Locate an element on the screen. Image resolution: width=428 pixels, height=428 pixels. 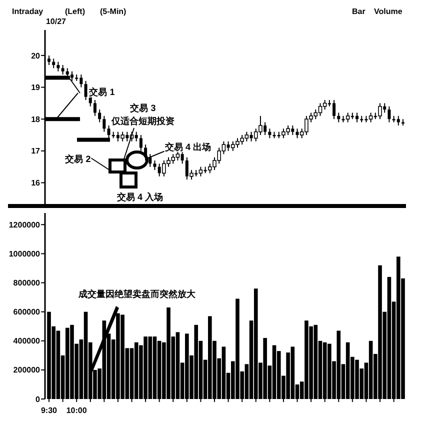
y-tick-label: 17 is located at coordinates (36, 151).